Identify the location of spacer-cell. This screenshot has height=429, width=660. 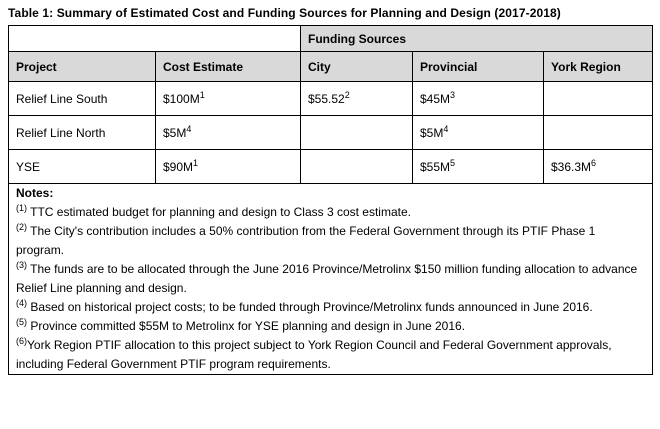
(154, 38).